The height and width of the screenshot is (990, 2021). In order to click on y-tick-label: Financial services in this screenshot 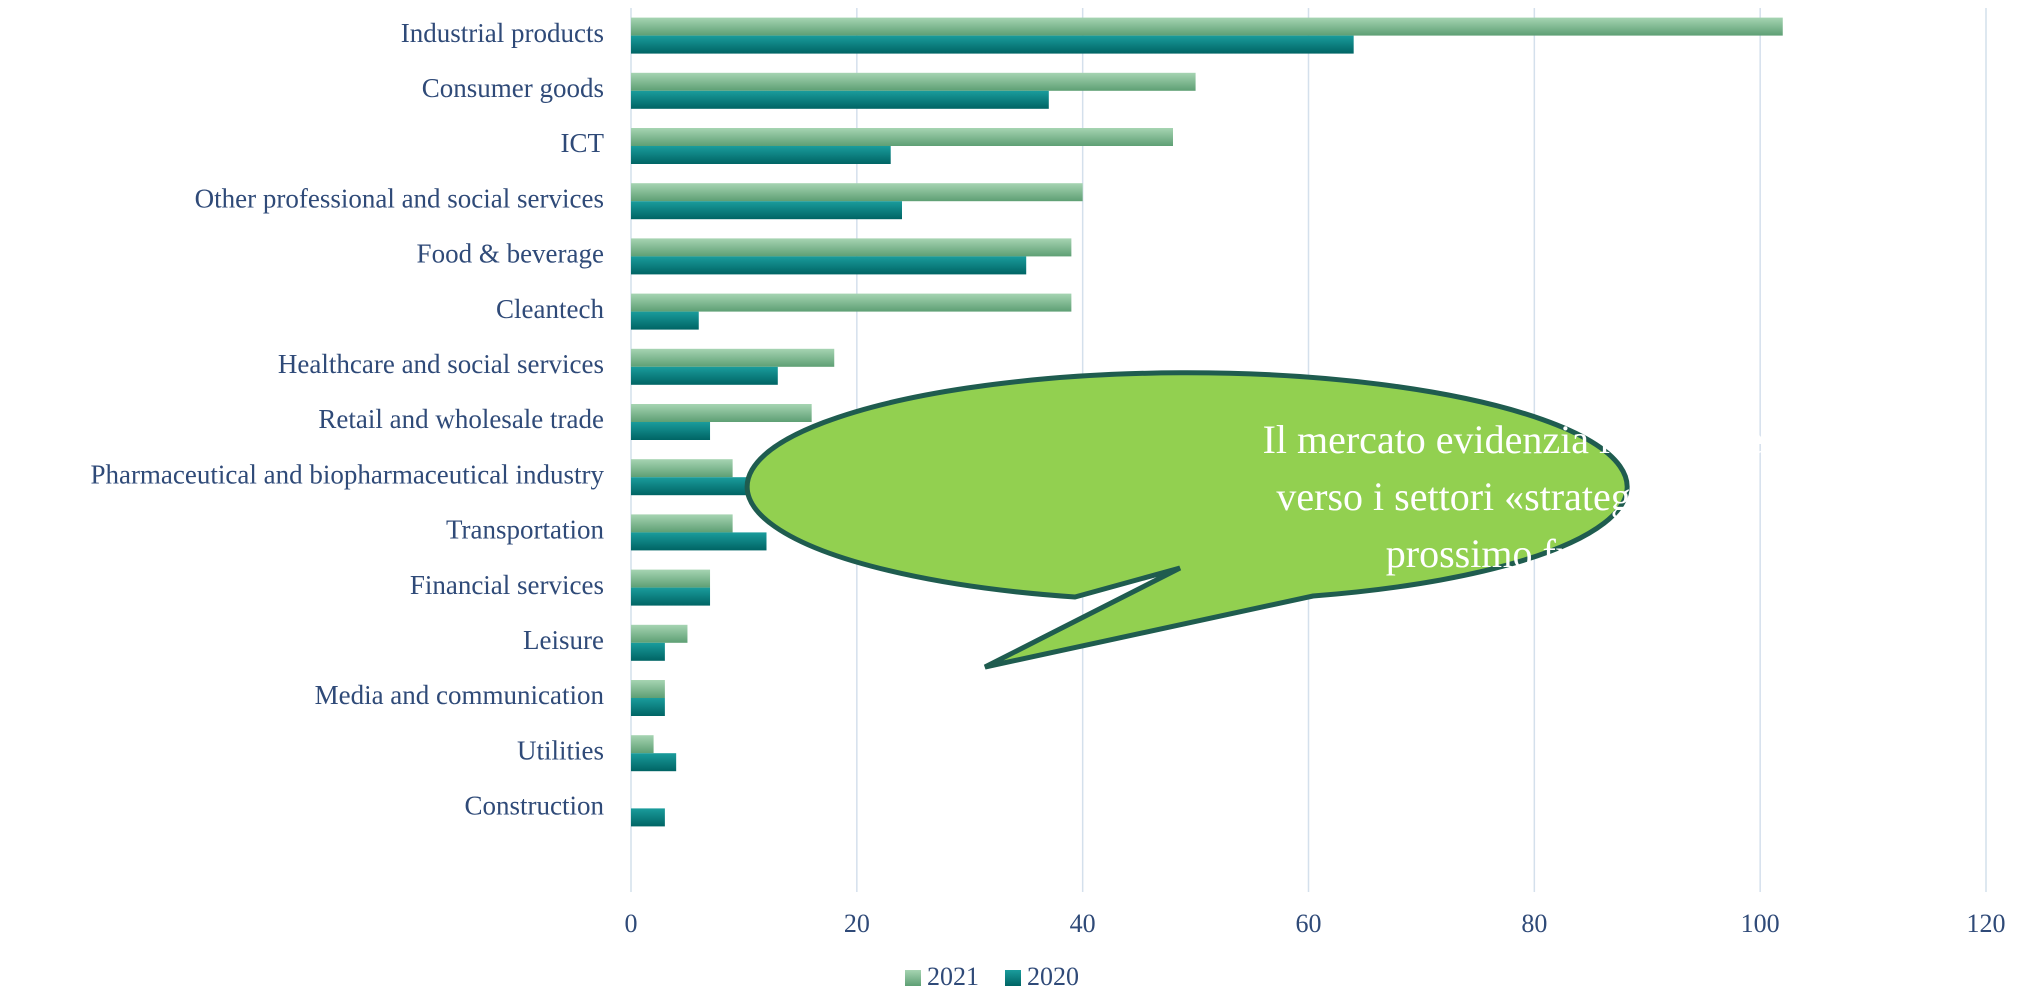, I will do `click(507, 585)`.